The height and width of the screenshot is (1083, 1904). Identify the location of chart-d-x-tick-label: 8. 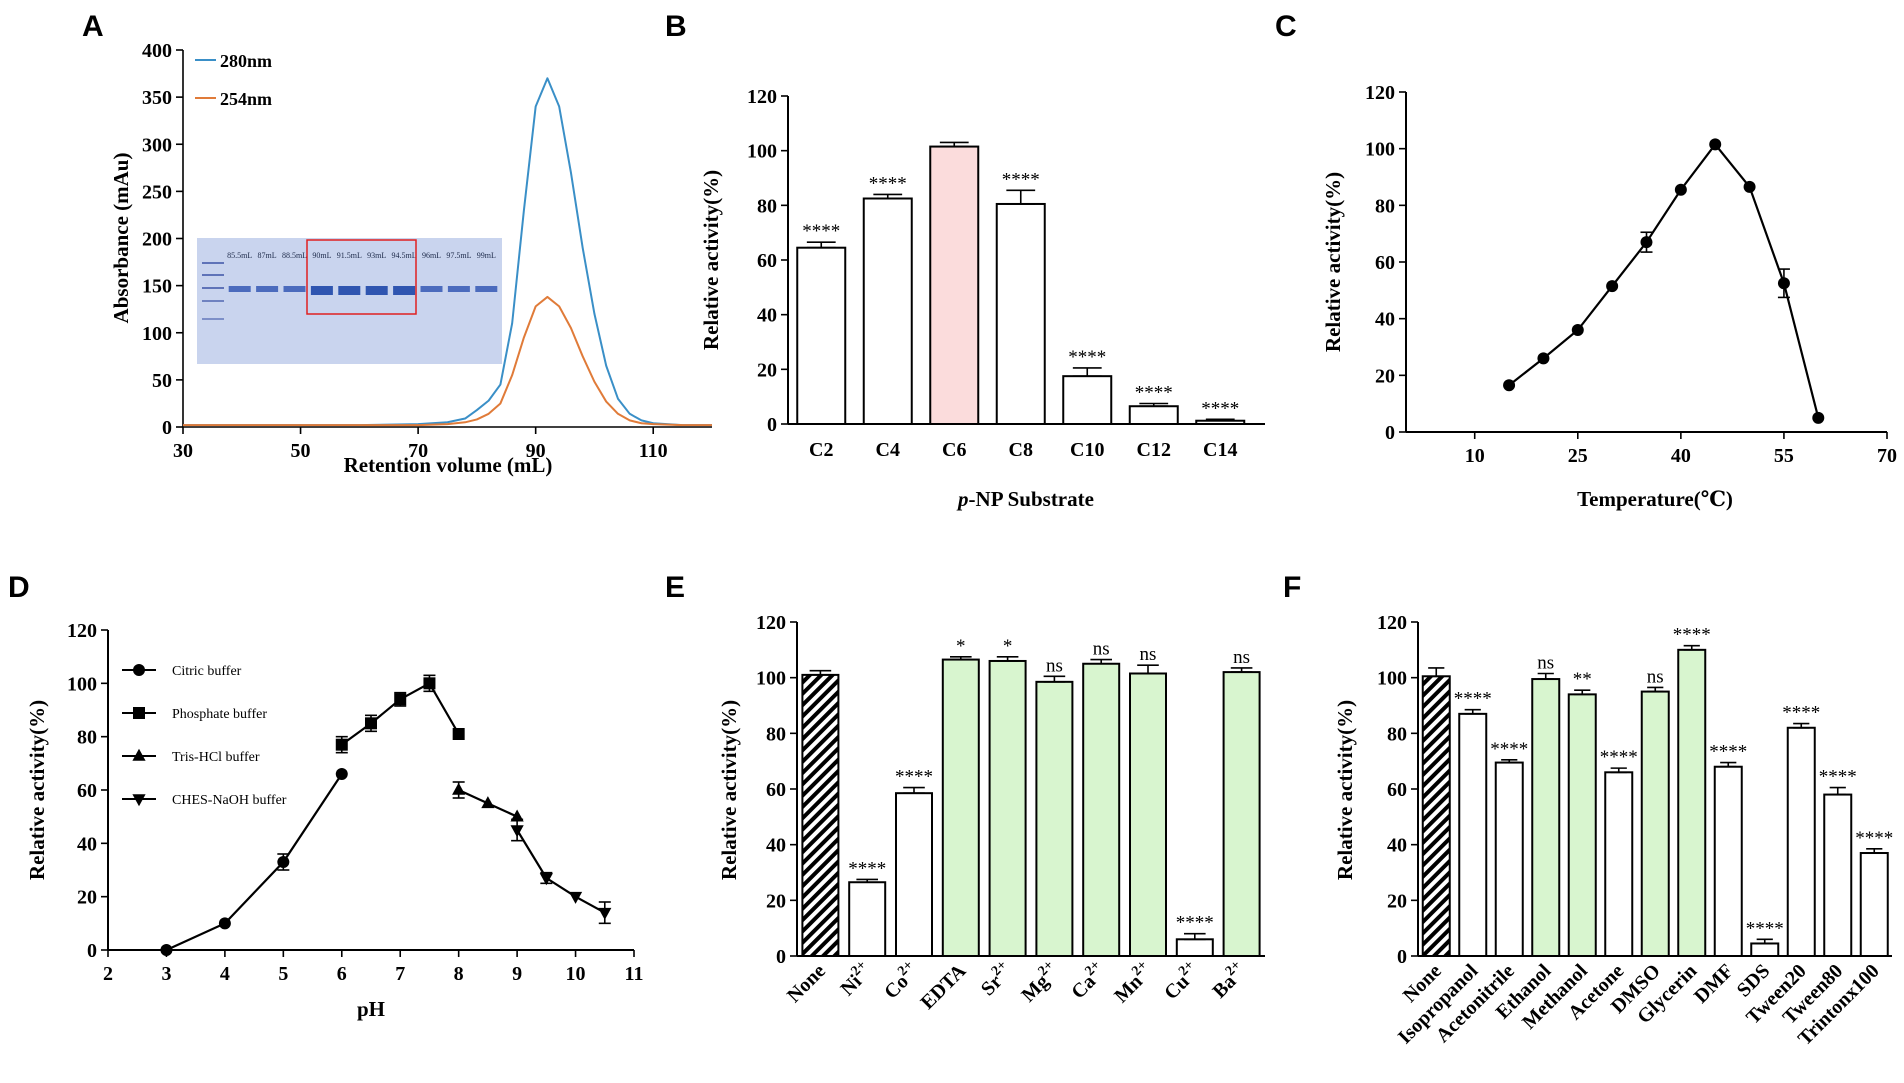
(459, 974).